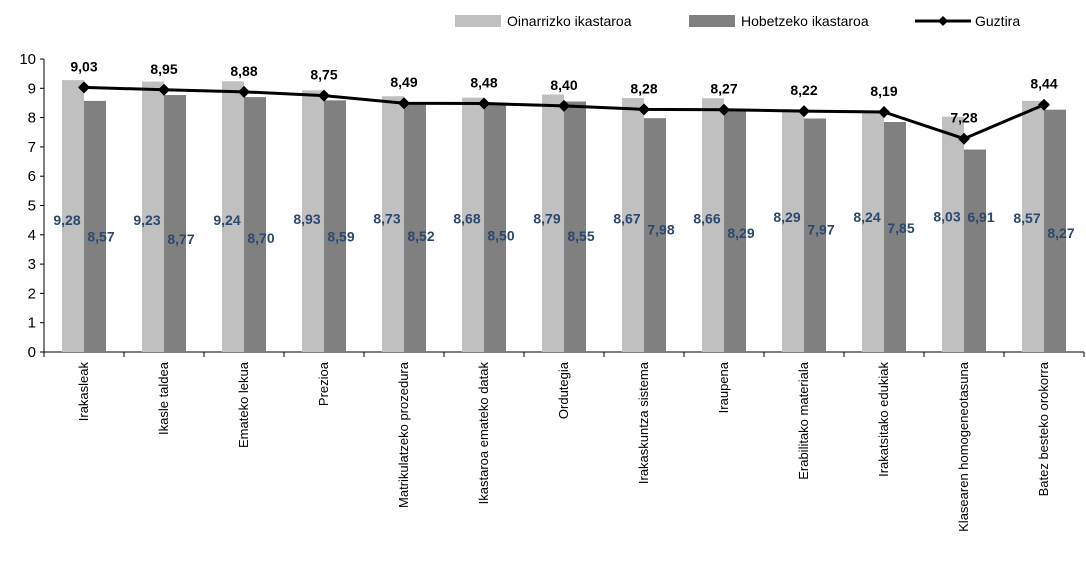  I want to click on bar-data-label: 8,52, so click(420, 236).